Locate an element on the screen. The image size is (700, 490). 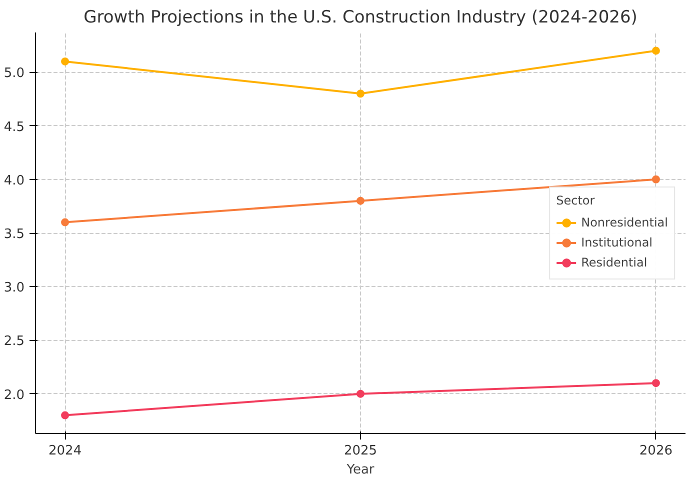
y-tick-label: 5.0 is located at coordinates (14, 74).